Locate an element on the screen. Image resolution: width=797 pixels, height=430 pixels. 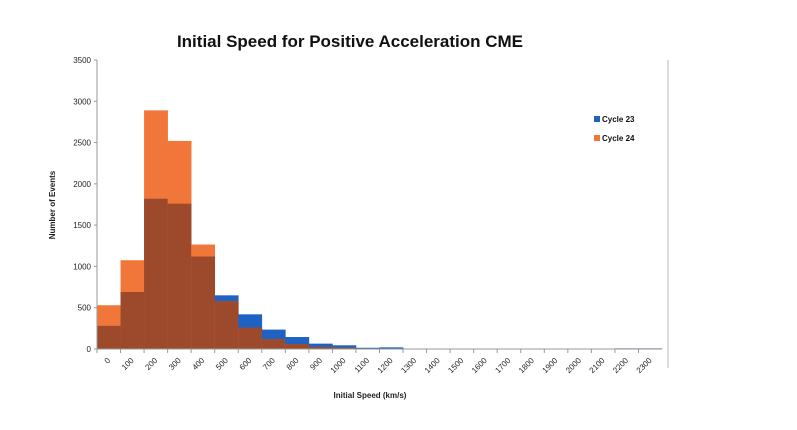
x-tick-label: 1300 is located at coordinates (408, 365).